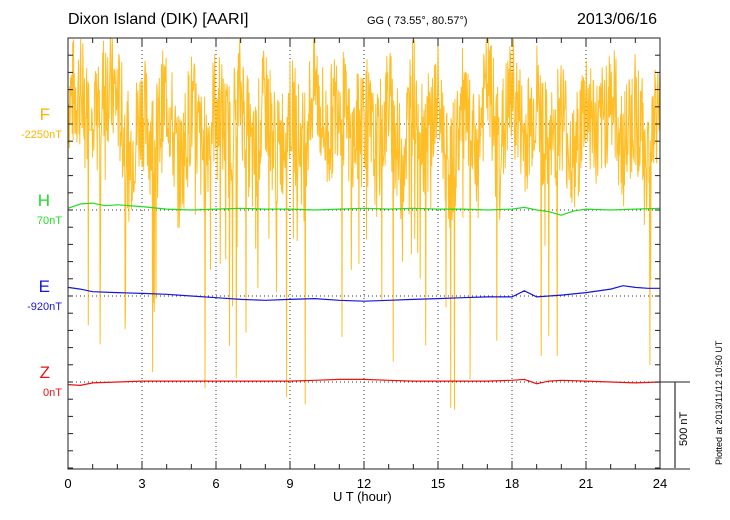  What do you see at coordinates (52, 393) in the screenshot?
I see `component-baseline-z: 0nT` at bounding box center [52, 393].